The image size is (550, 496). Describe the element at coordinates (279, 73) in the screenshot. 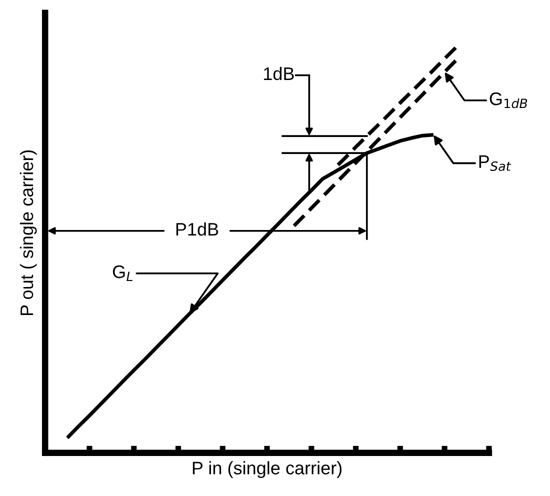

I see `annotation: 1dB` at that location.